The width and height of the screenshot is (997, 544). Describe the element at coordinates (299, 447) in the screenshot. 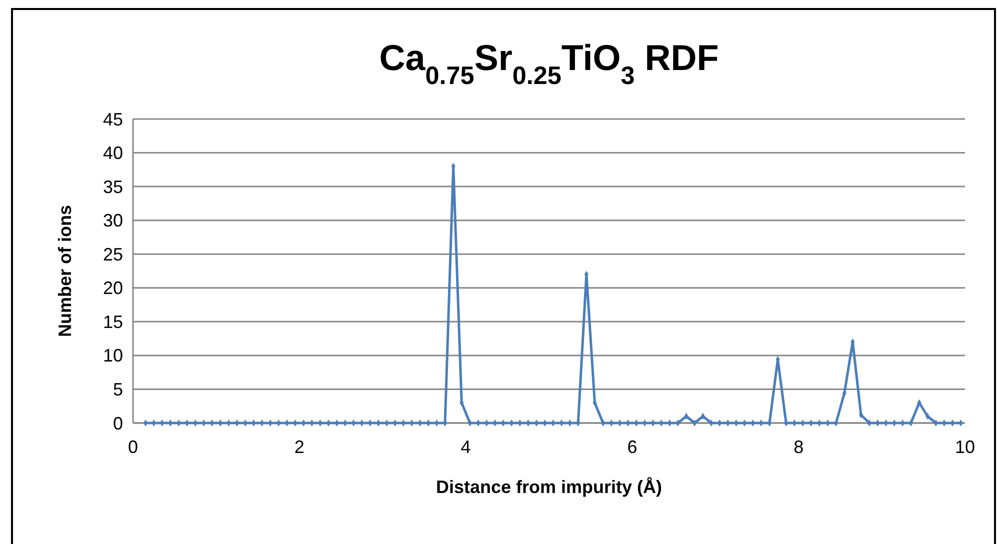

I see `x-tick-label: 2` at that location.